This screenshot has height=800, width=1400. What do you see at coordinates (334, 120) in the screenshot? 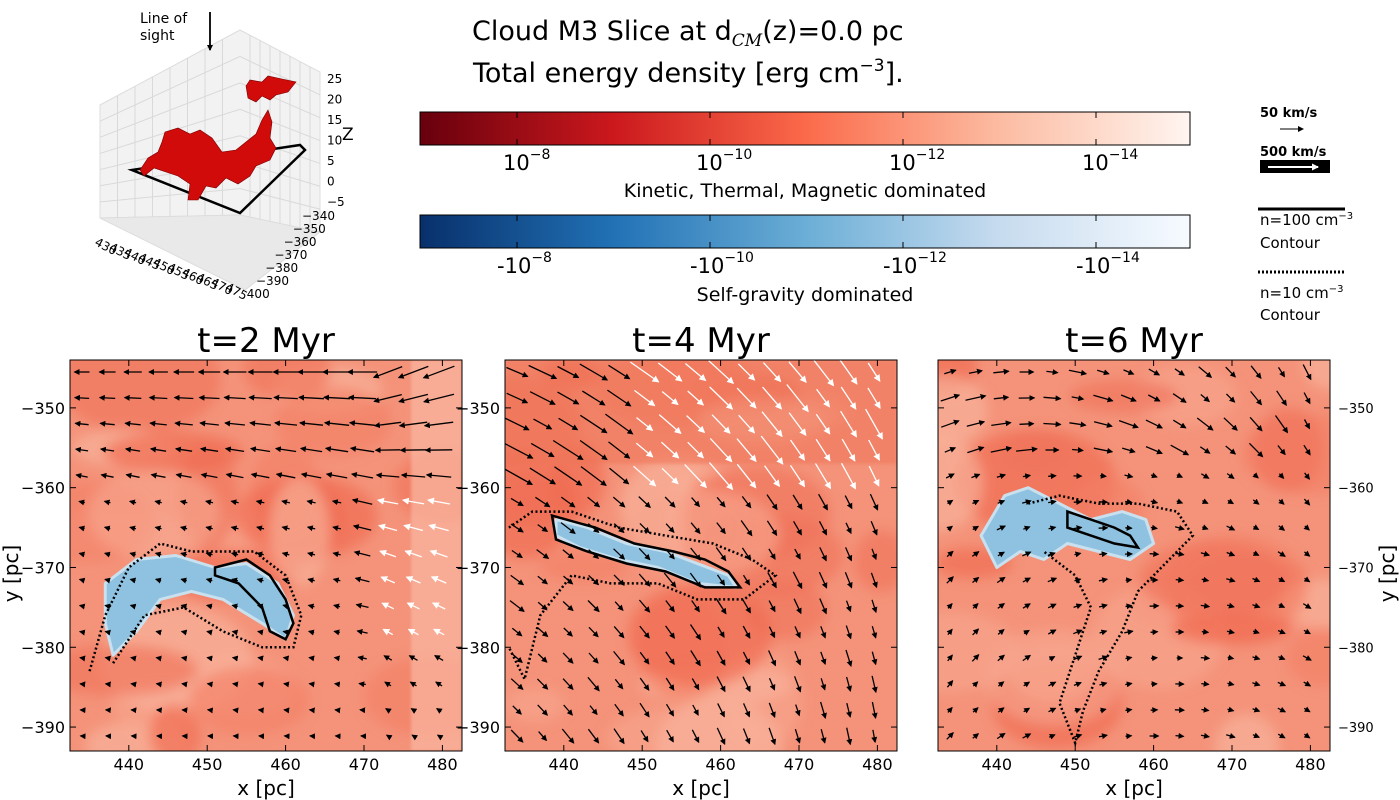
I see `cube-z-tick-label: 15` at bounding box center [334, 120].